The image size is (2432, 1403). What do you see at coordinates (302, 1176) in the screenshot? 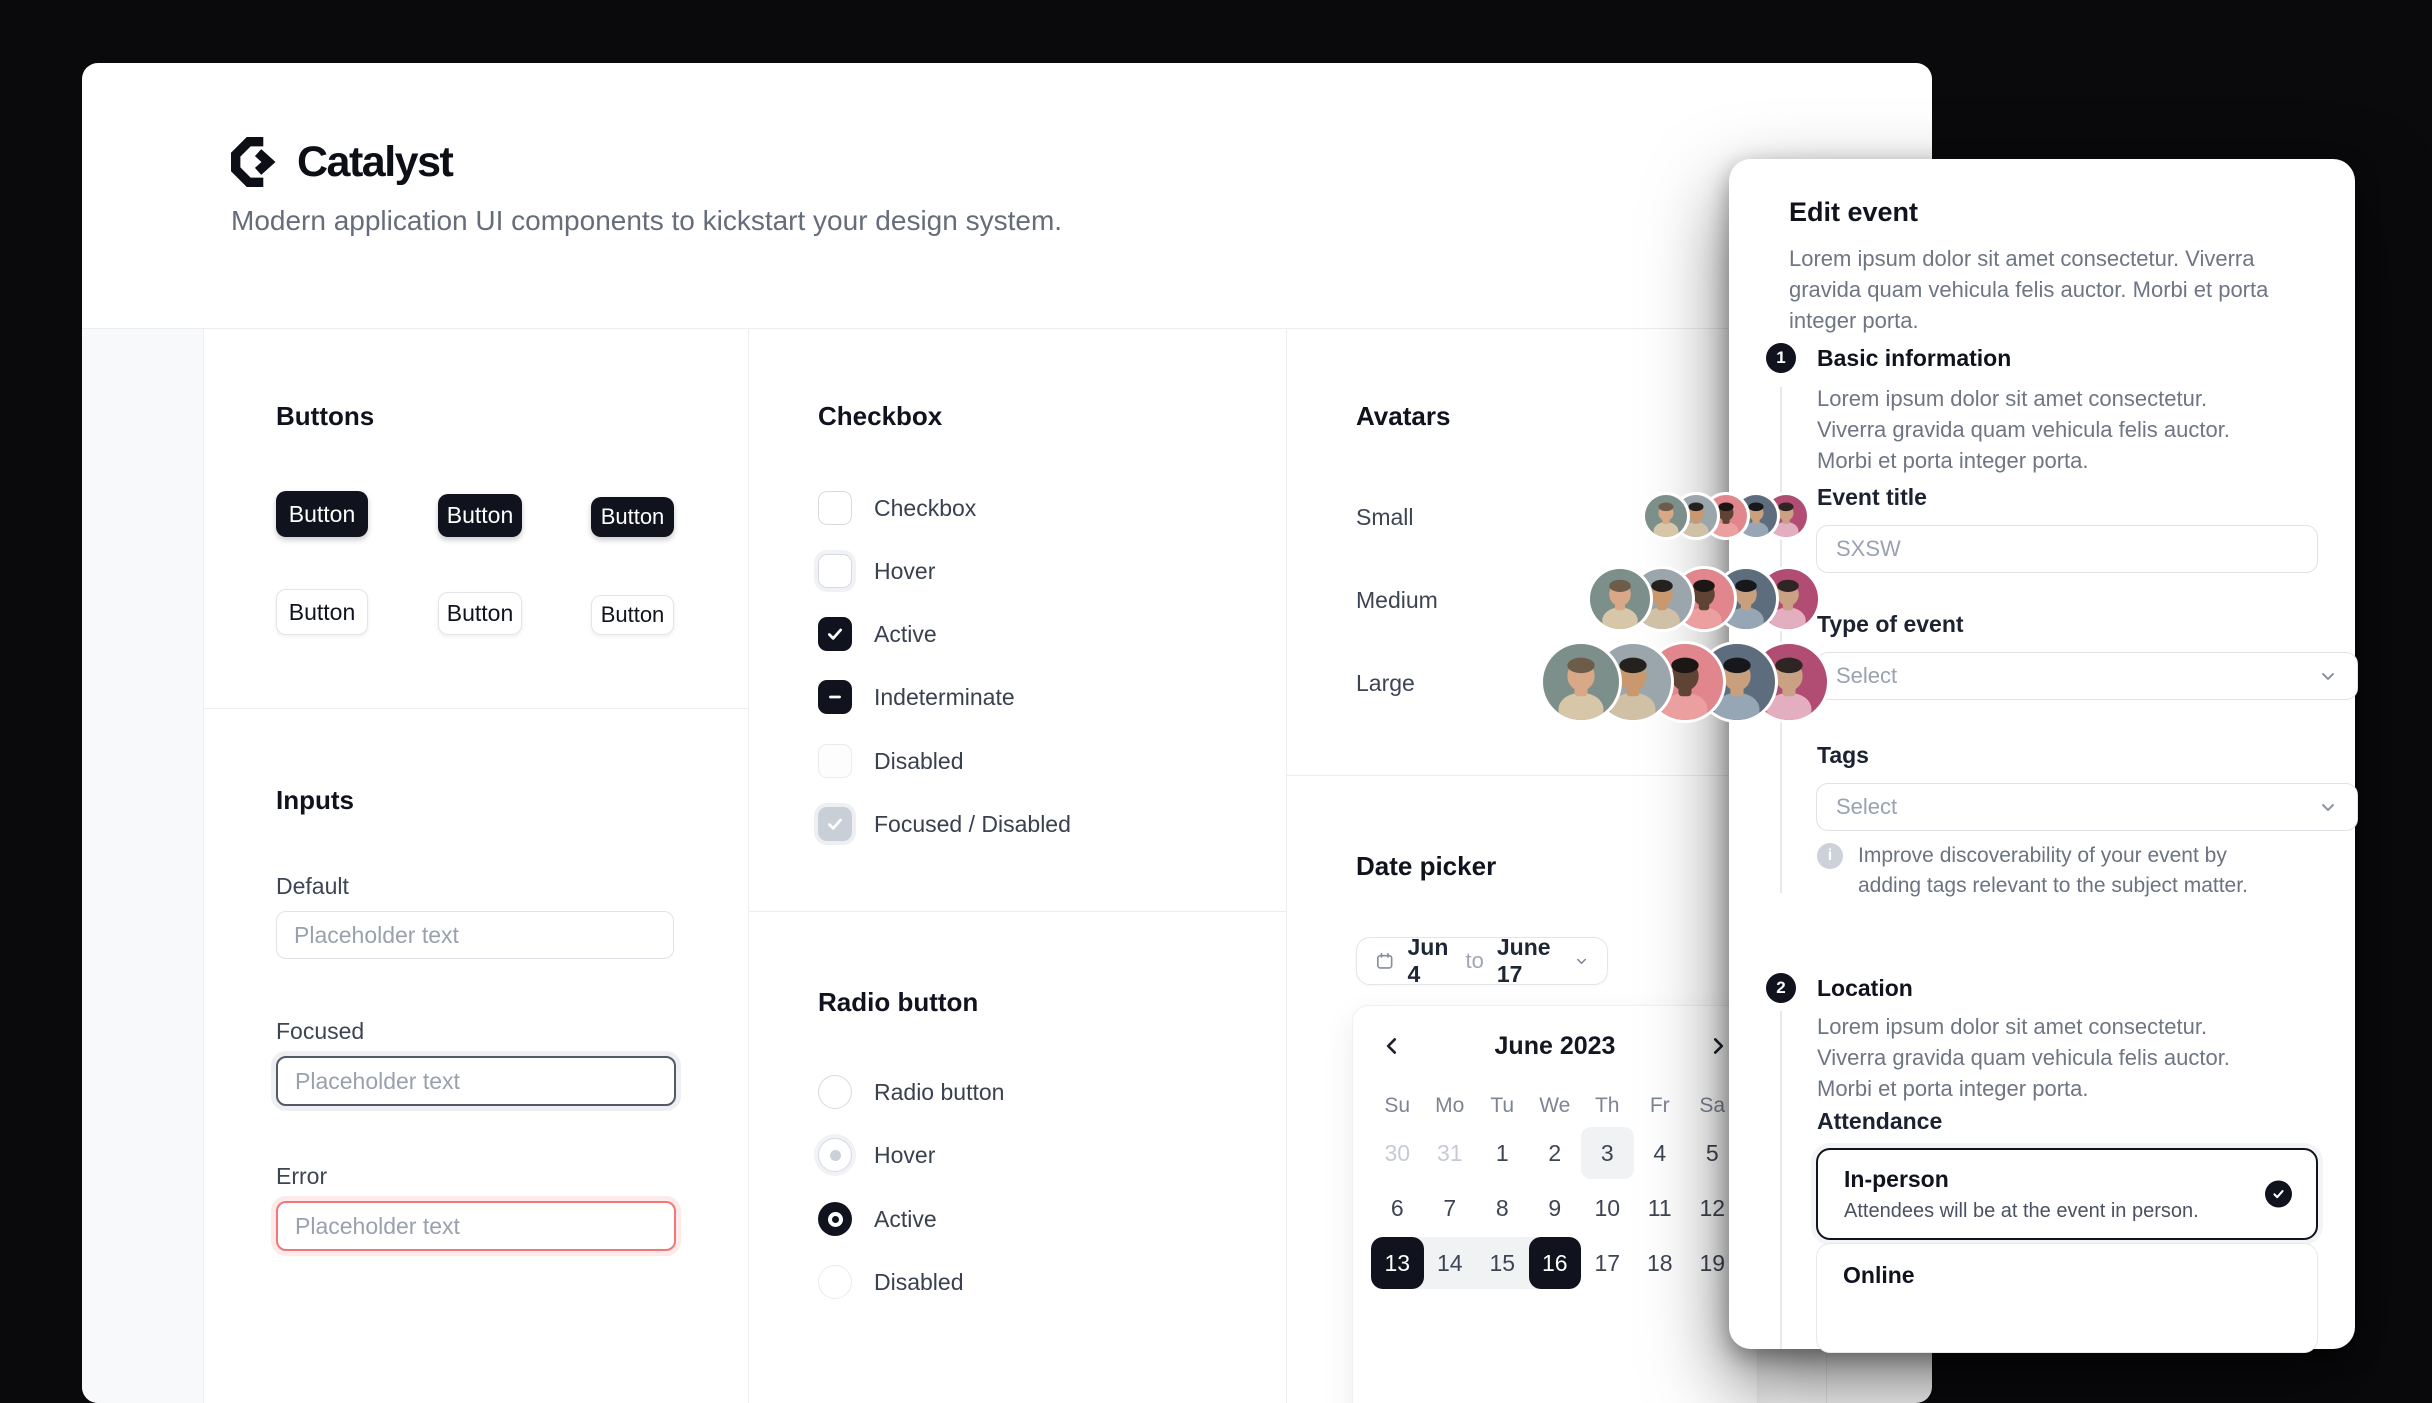
I see `input-state-label: Error` at bounding box center [302, 1176].